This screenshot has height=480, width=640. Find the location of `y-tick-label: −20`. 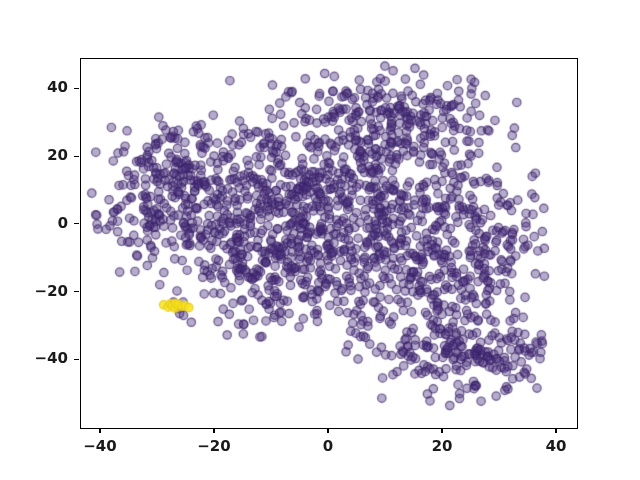

y-tick-label: −20 is located at coordinates (51, 290).